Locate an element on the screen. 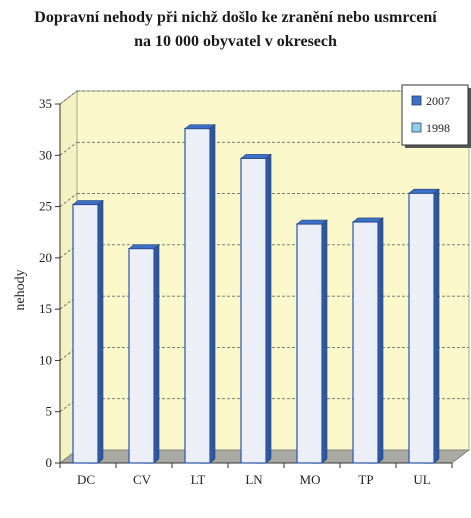 This screenshot has height=518, width=471. bar-2007-ln-front is located at coordinates (253, 310).